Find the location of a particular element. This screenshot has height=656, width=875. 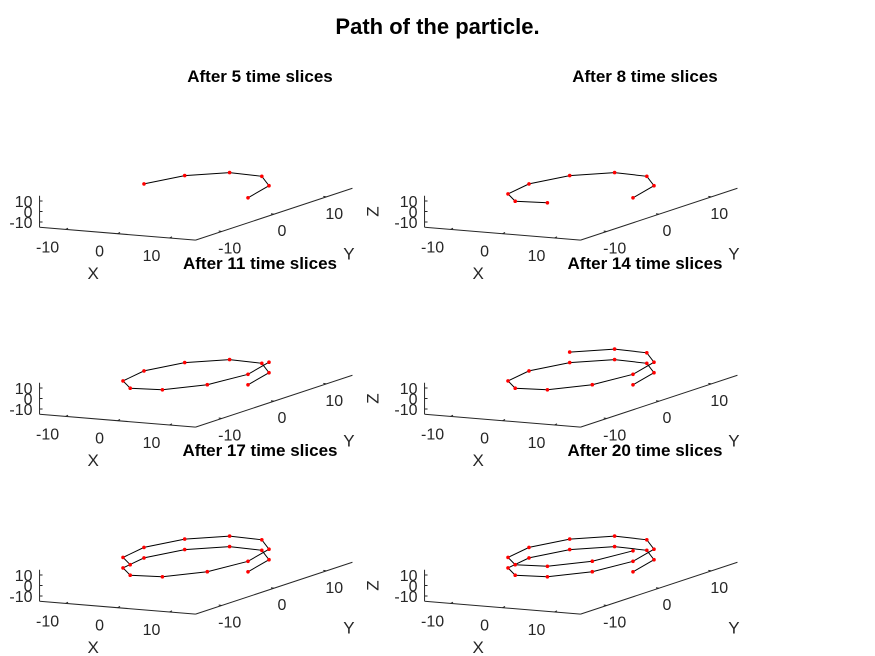

subplot-title: After 8 time slices is located at coordinates (645, 76).